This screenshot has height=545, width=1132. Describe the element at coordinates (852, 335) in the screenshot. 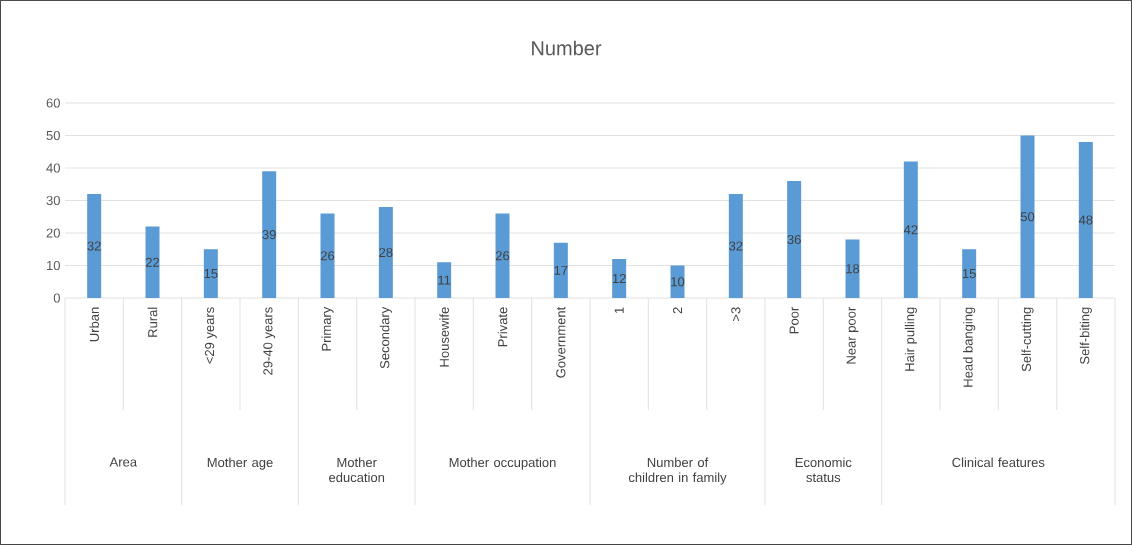

I see `x-tick-label: Near poor` at that location.